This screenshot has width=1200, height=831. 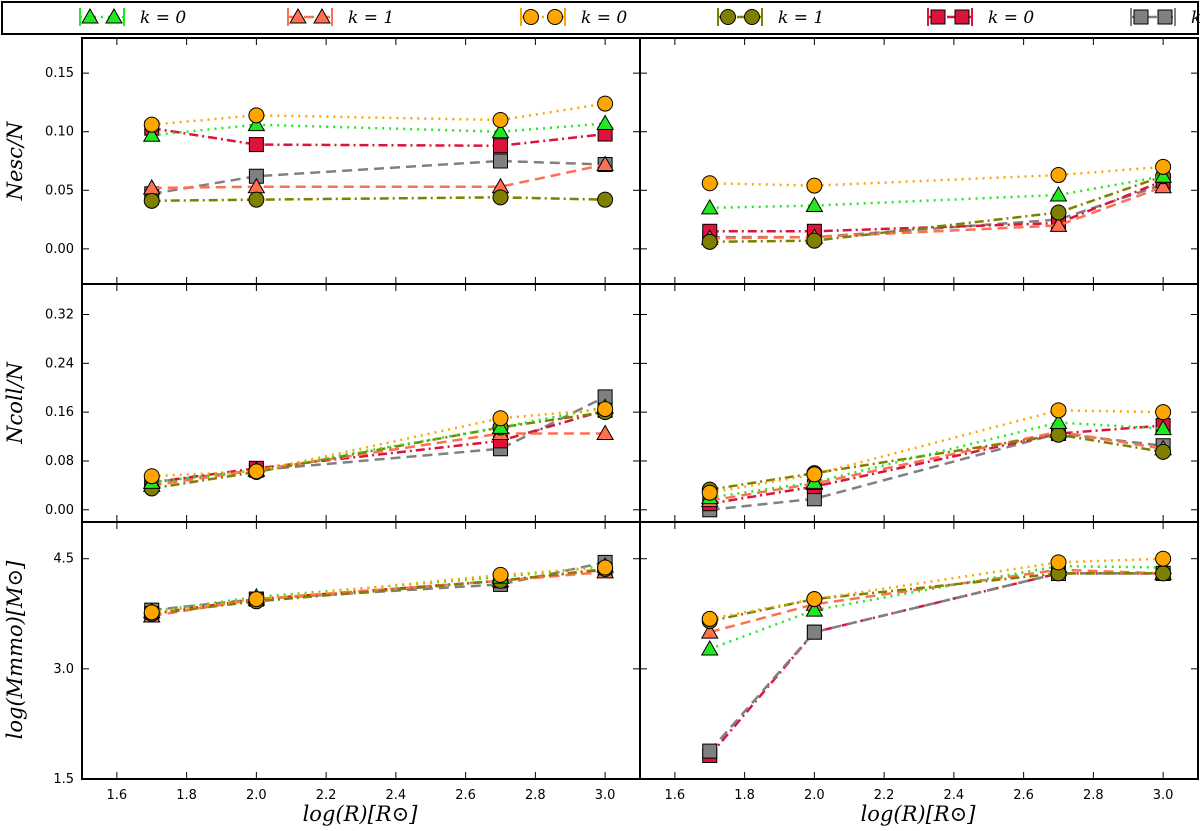 I want to click on x-axis-label-left: log(R)[R⊙], so click(x=361, y=814).